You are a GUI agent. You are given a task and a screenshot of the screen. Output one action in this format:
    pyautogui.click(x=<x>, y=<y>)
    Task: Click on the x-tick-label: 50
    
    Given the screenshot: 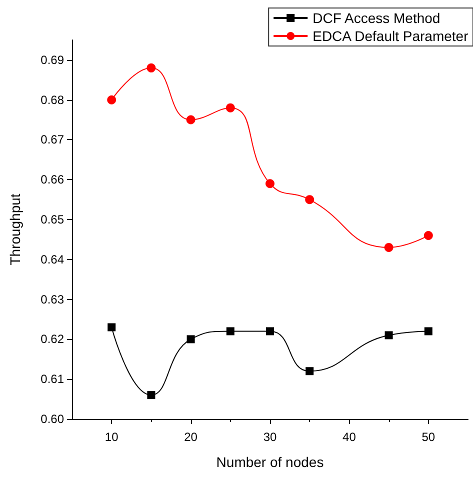 What is the action you would take?
    pyautogui.click(x=429, y=437)
    